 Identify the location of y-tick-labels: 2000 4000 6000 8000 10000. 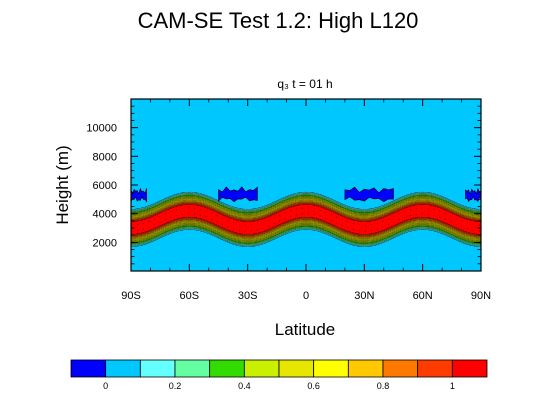
(101, 186).